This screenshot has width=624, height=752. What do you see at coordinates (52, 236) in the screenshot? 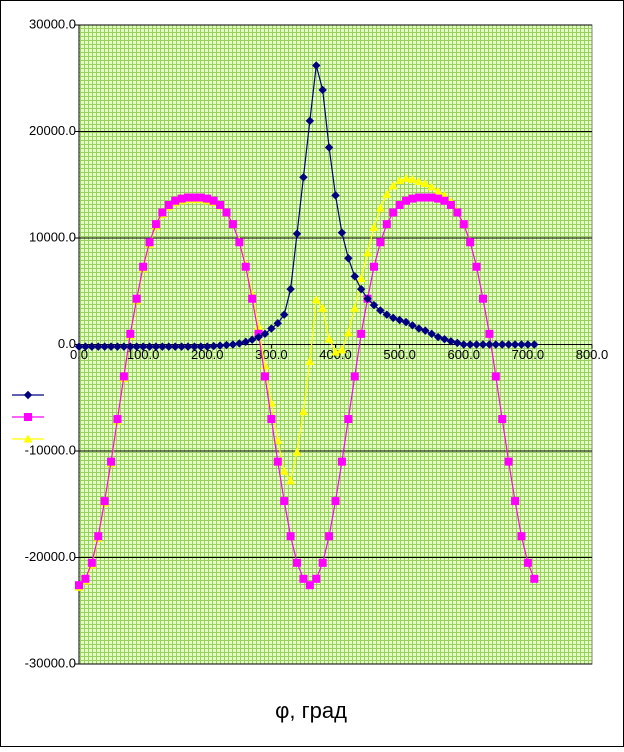
I see `y-tick-label: 10000.0` at bounding box center [52, 236].